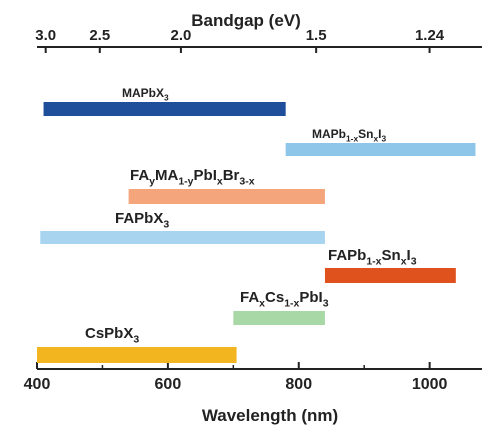 The height and width of the screenshot is (432, 493). What do you see at coordinates (142, 220) in the screenshot?
I see `bar-label: FAPbX3` at bounding box center [142, 220].